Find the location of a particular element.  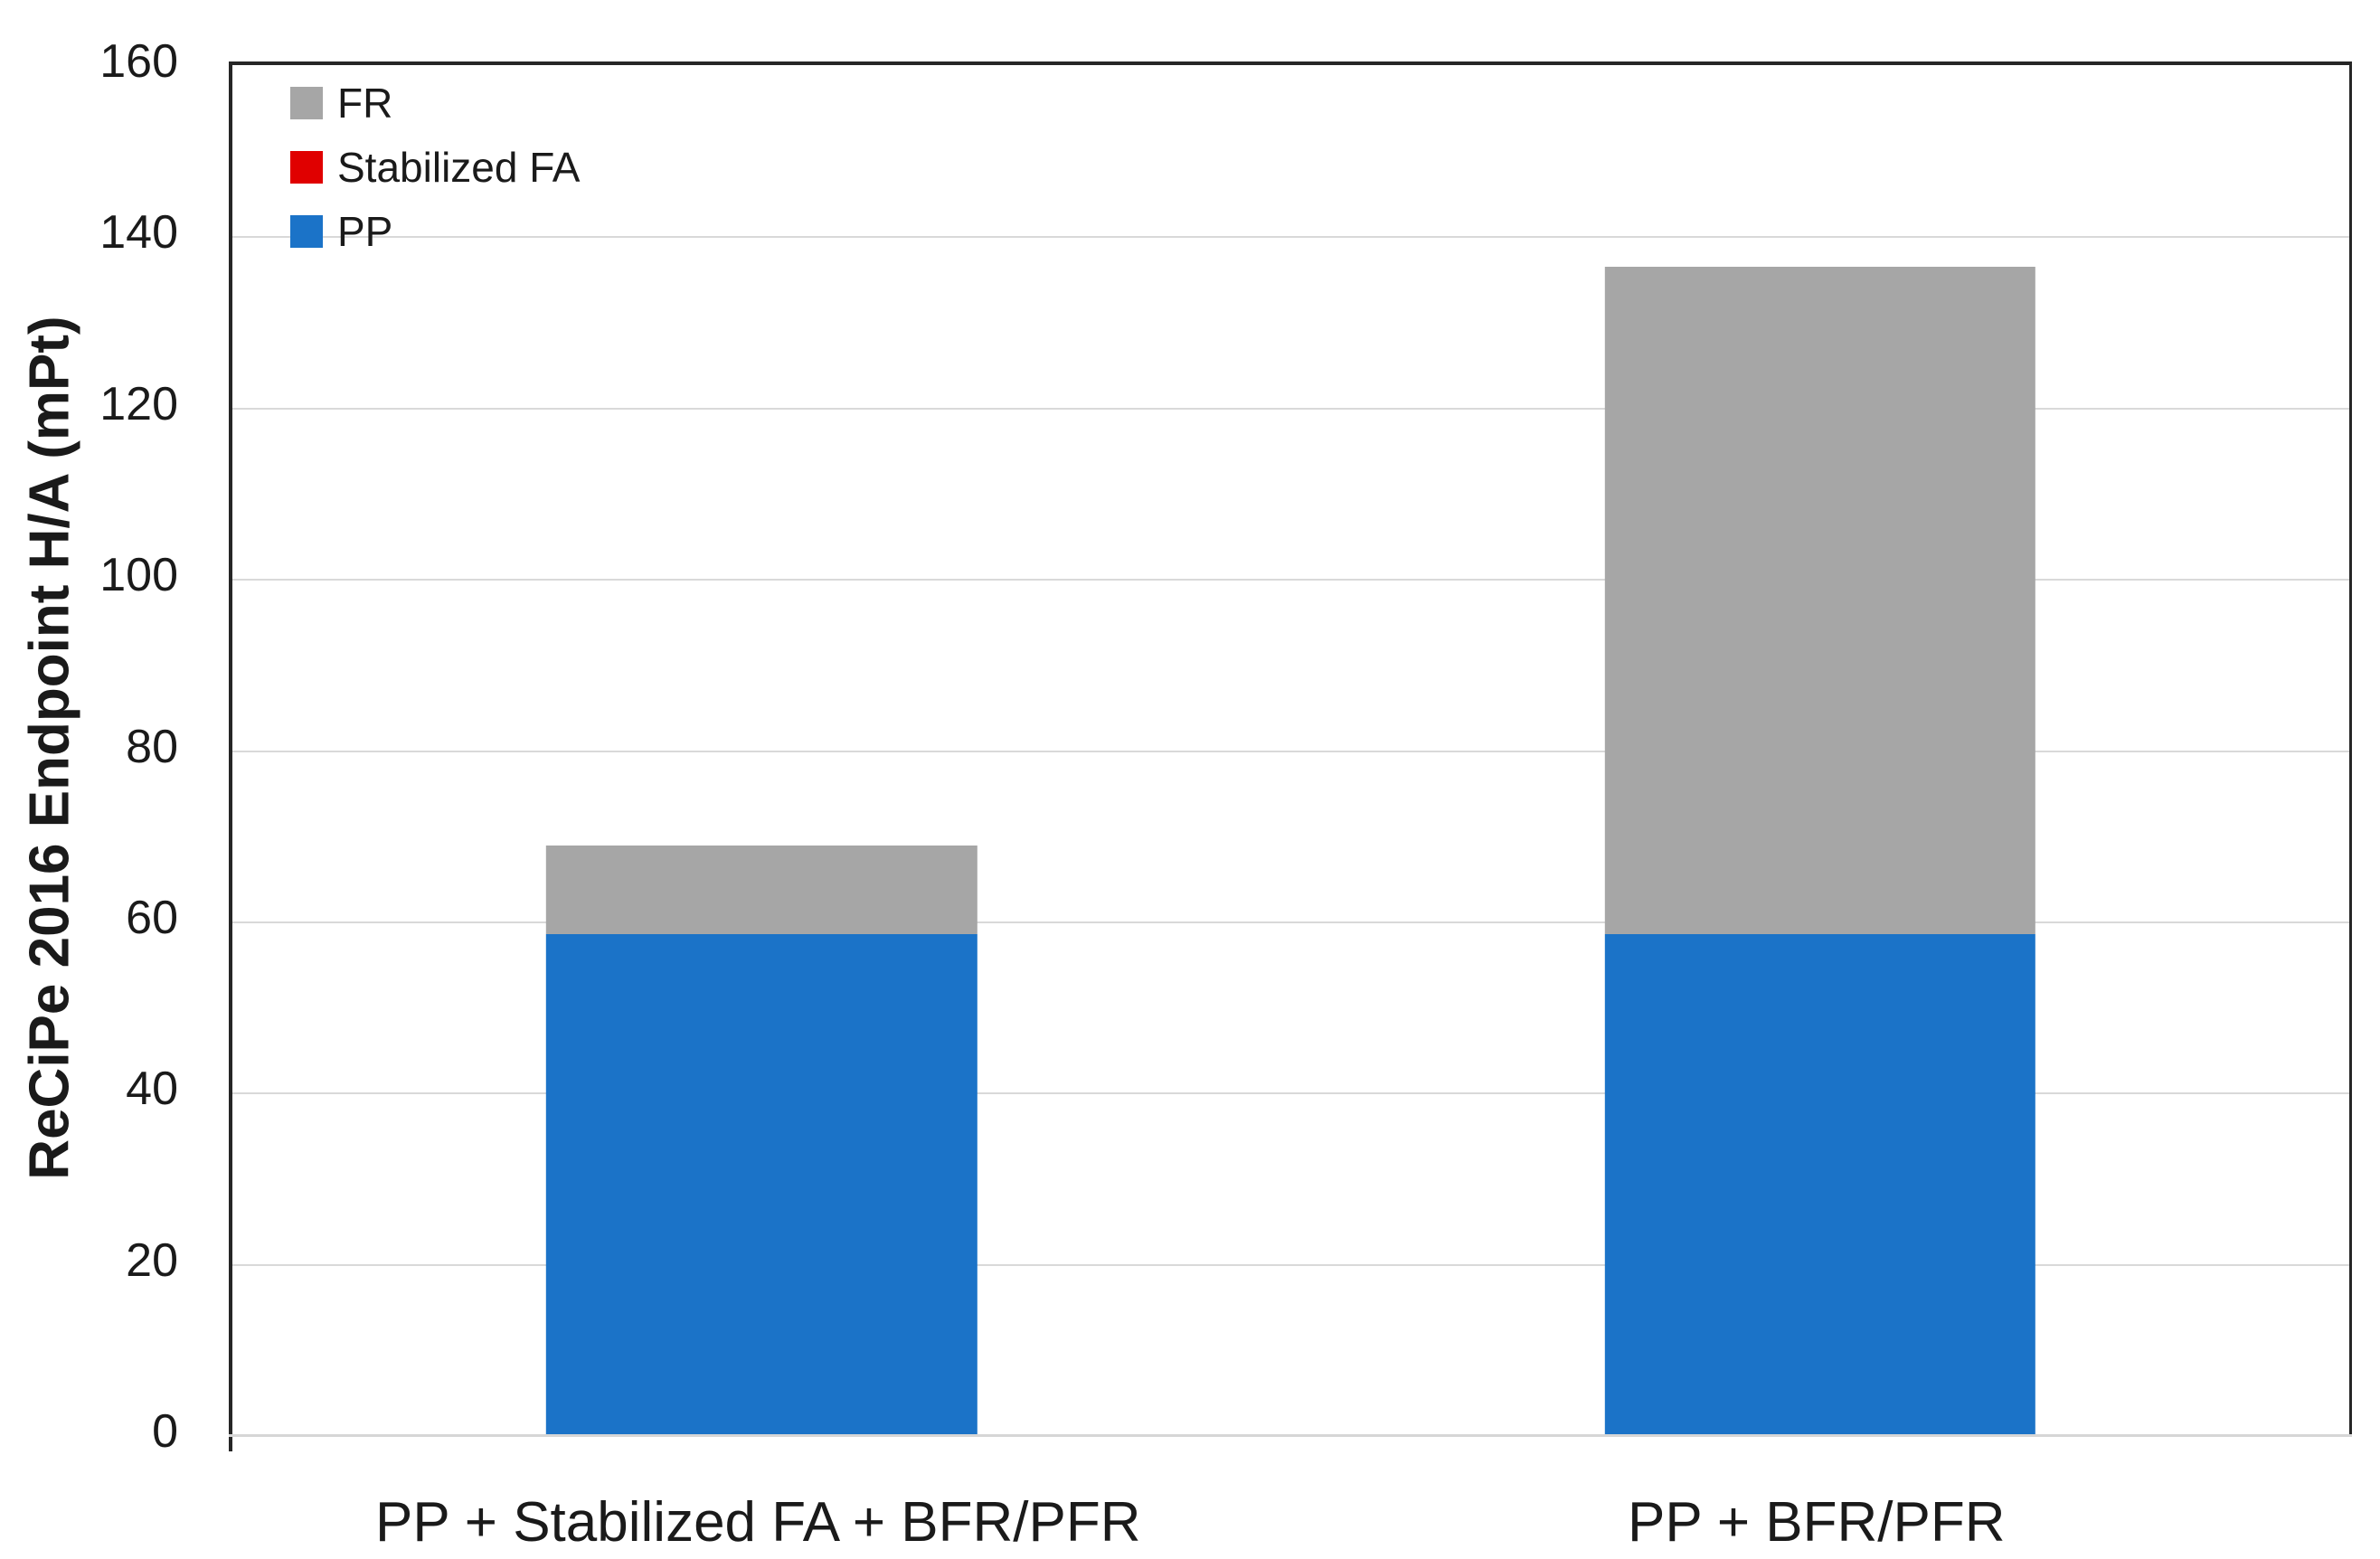

y-tick-label-20: 20 is located at coordinates (152, 1260).